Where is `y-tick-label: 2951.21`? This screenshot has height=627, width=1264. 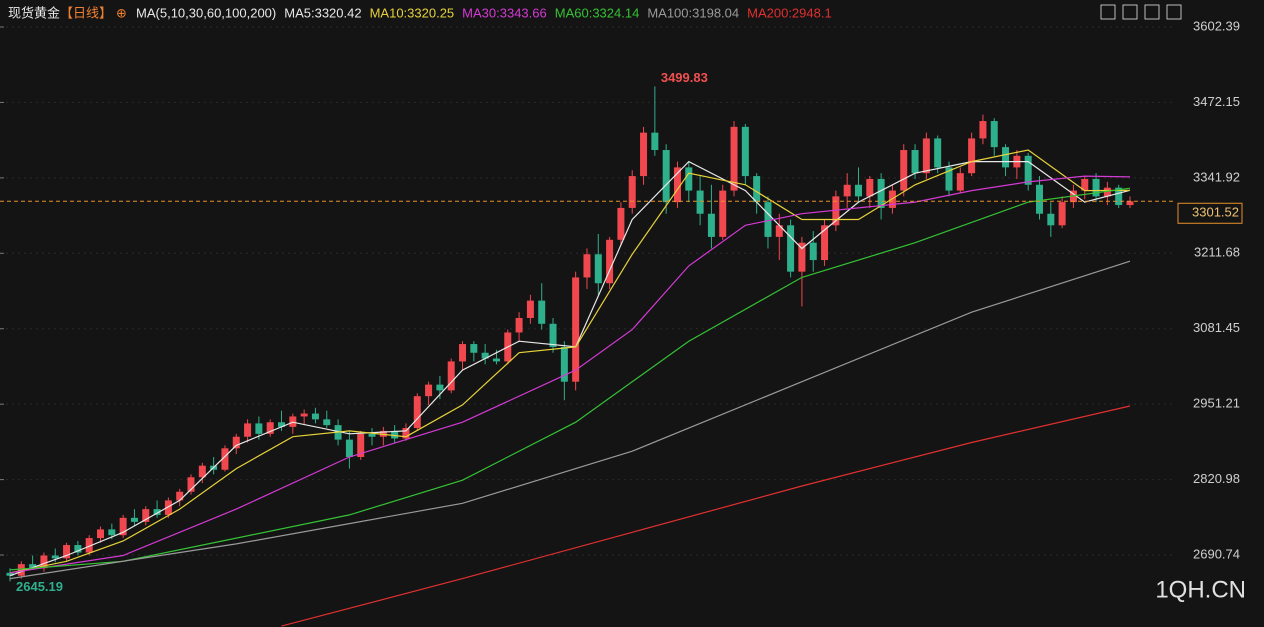 y-tick-label: 2951.21 is located at coordinates (1216, 403).